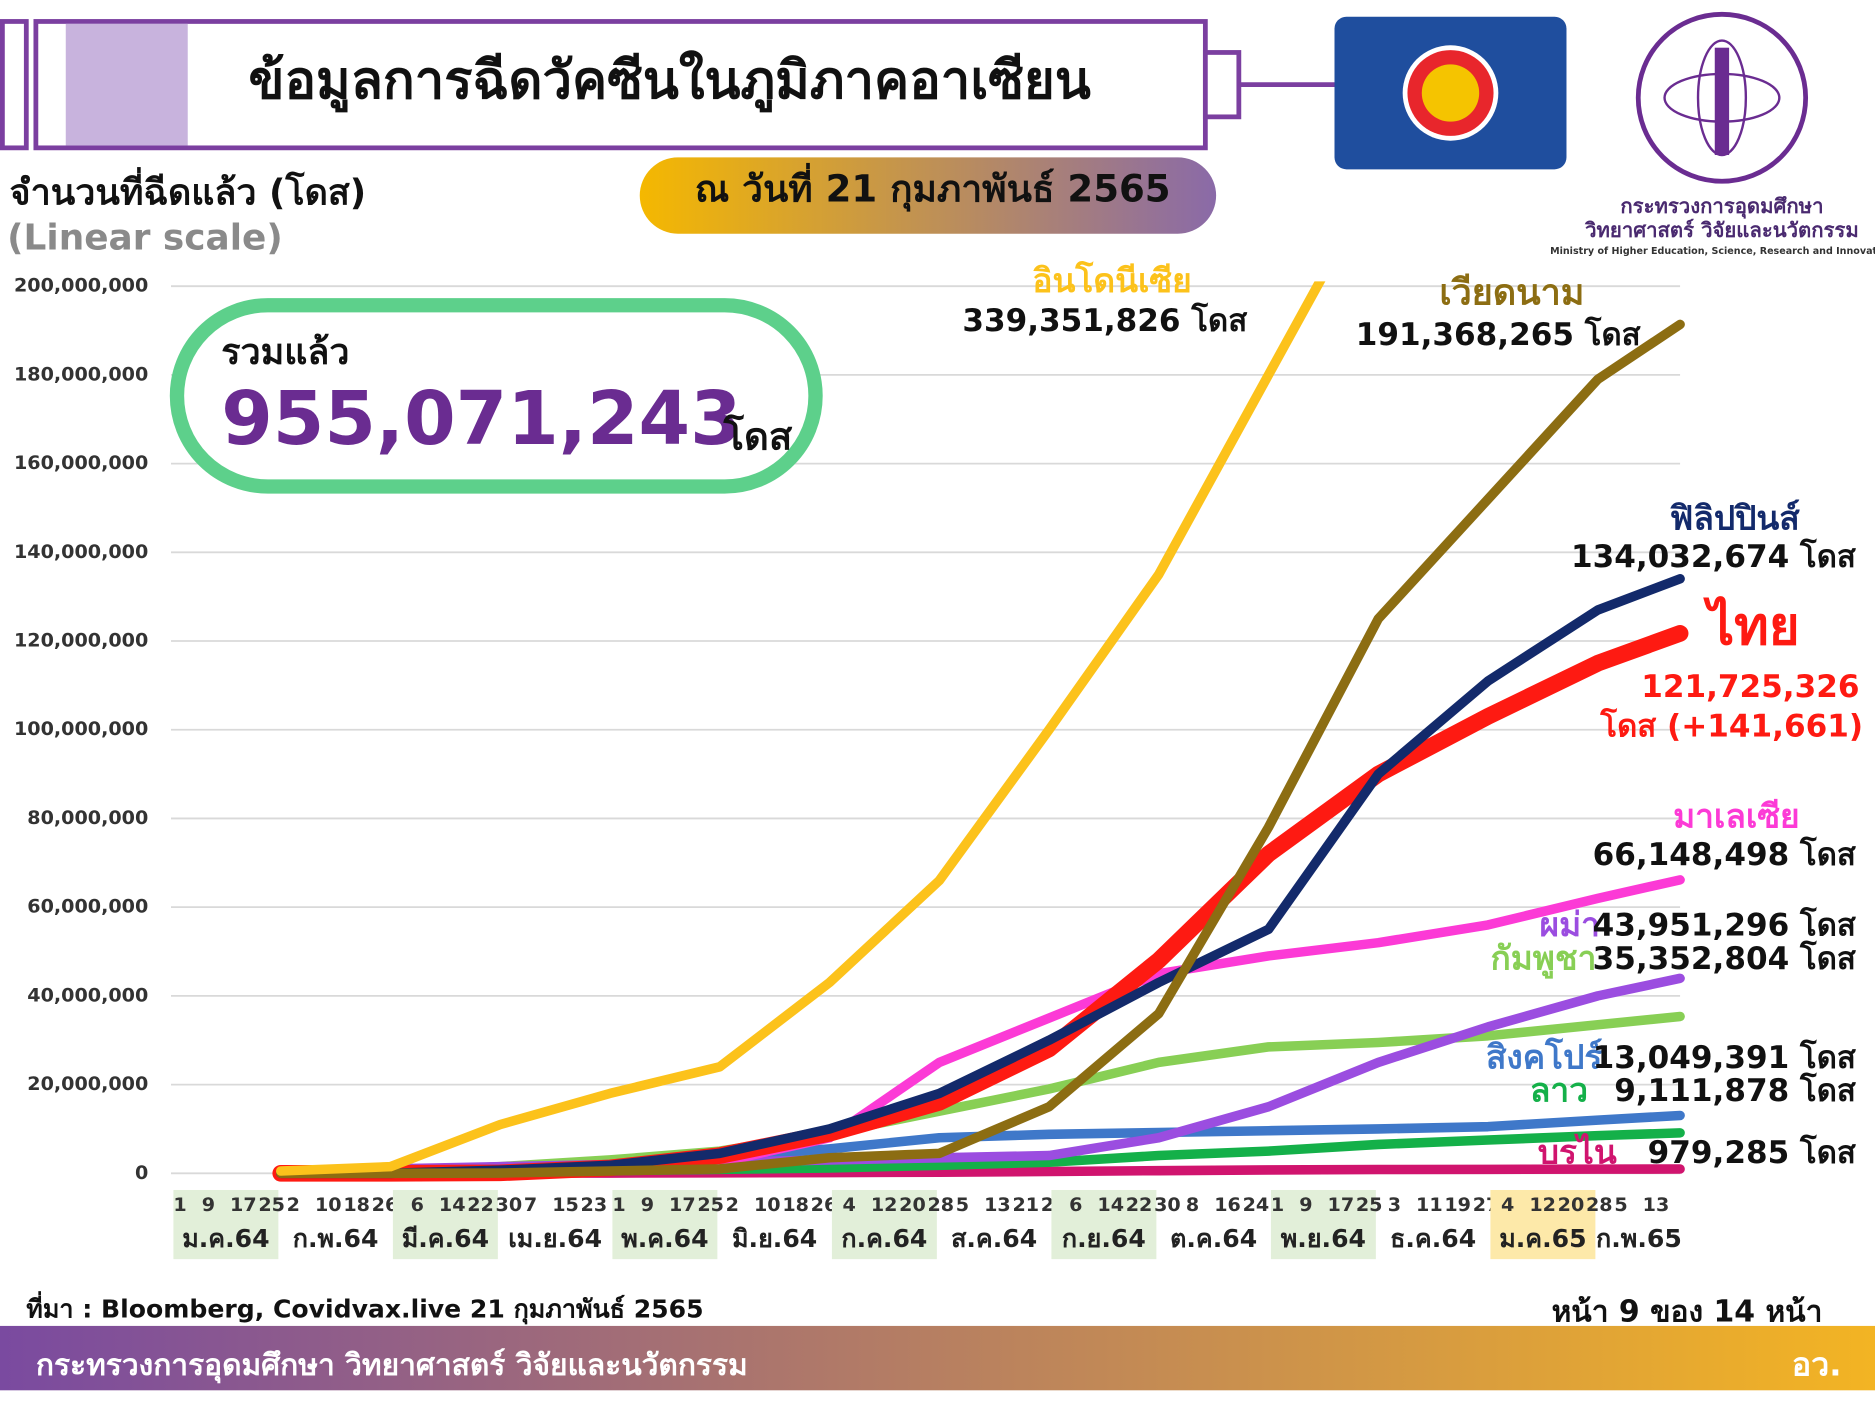 This screenshot has height=1407, width=1875. I want to click on x-day-label: 14, so click(452, 1204).